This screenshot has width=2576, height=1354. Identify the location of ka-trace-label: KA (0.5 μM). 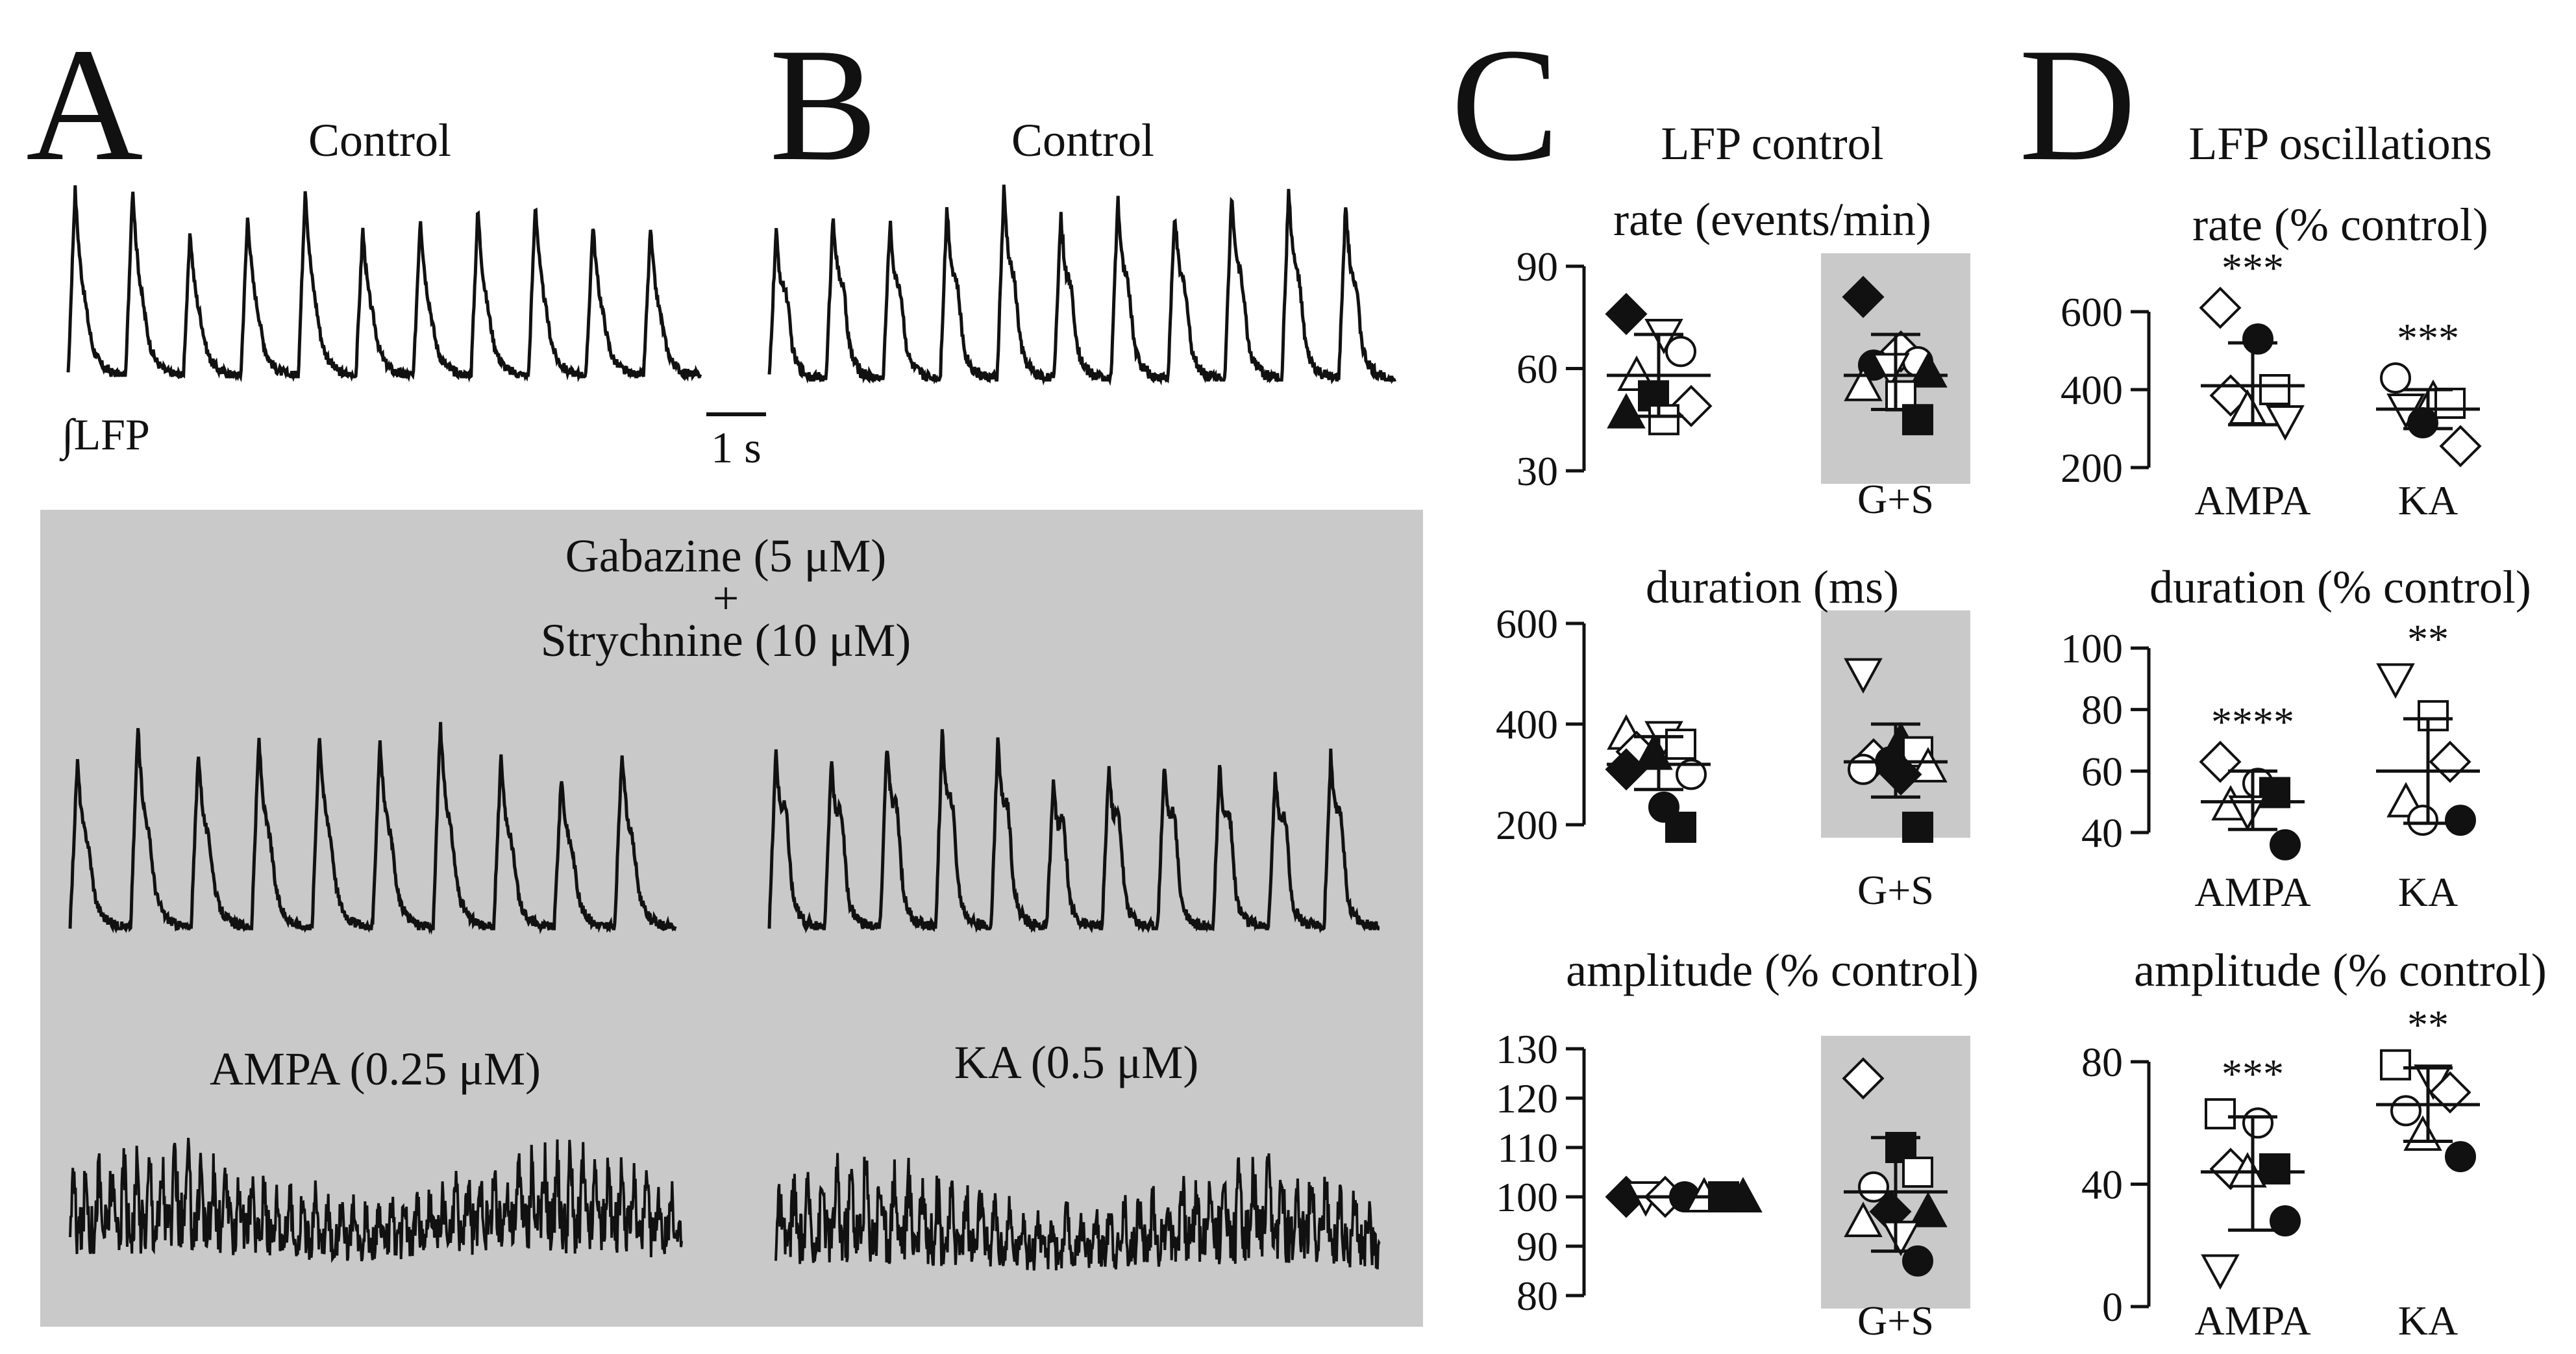
(1076, 1062).